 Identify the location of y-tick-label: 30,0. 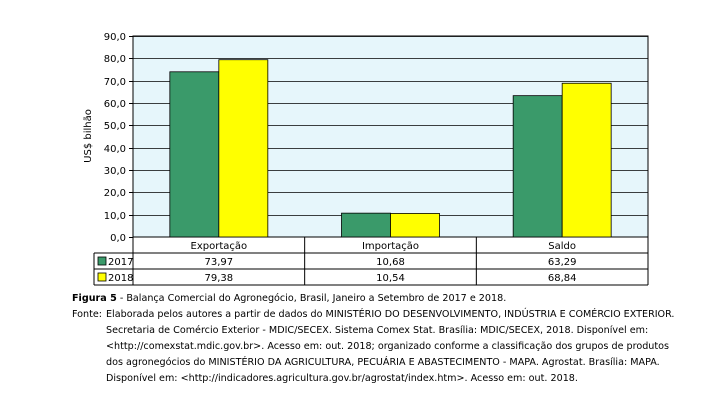
(115, 171).